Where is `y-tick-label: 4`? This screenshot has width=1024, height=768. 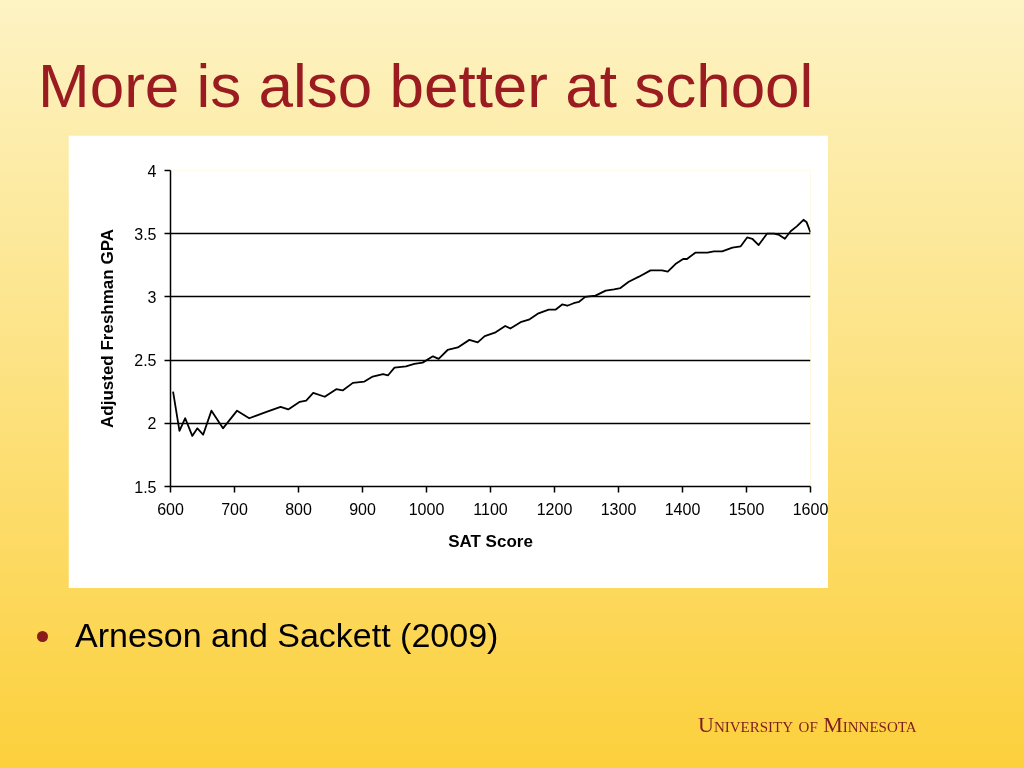 y-tick-label: 4 is located at coordinates (152, 171).